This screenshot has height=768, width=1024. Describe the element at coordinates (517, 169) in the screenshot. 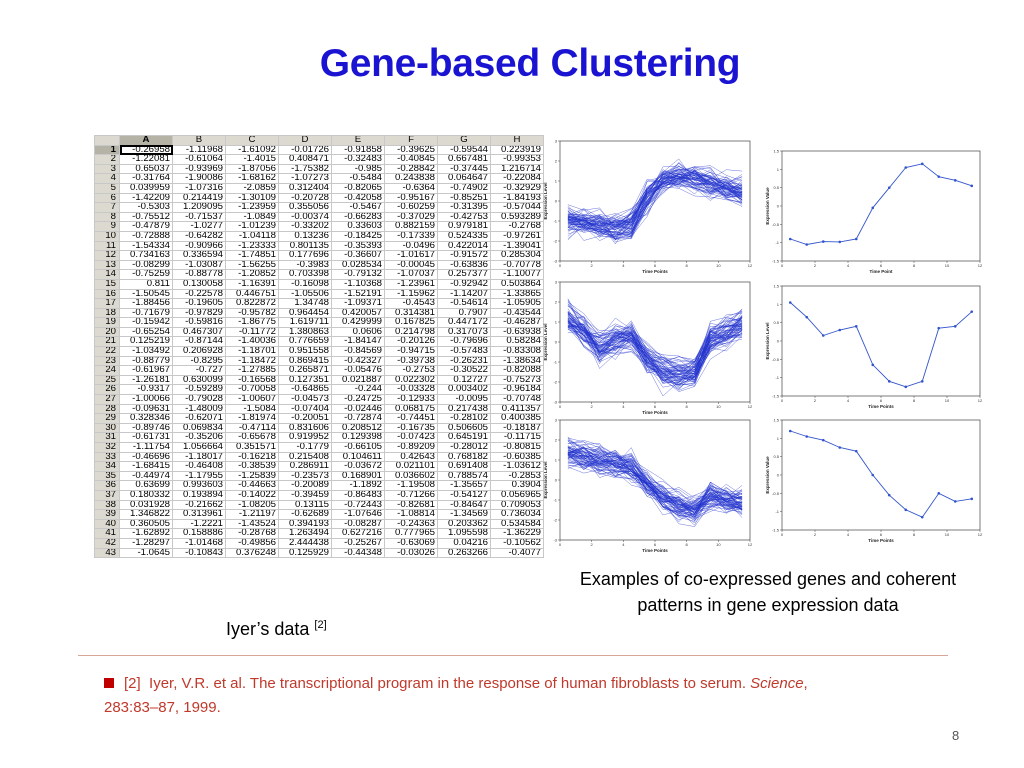

I see `table-cell: 1.216714` at that location.